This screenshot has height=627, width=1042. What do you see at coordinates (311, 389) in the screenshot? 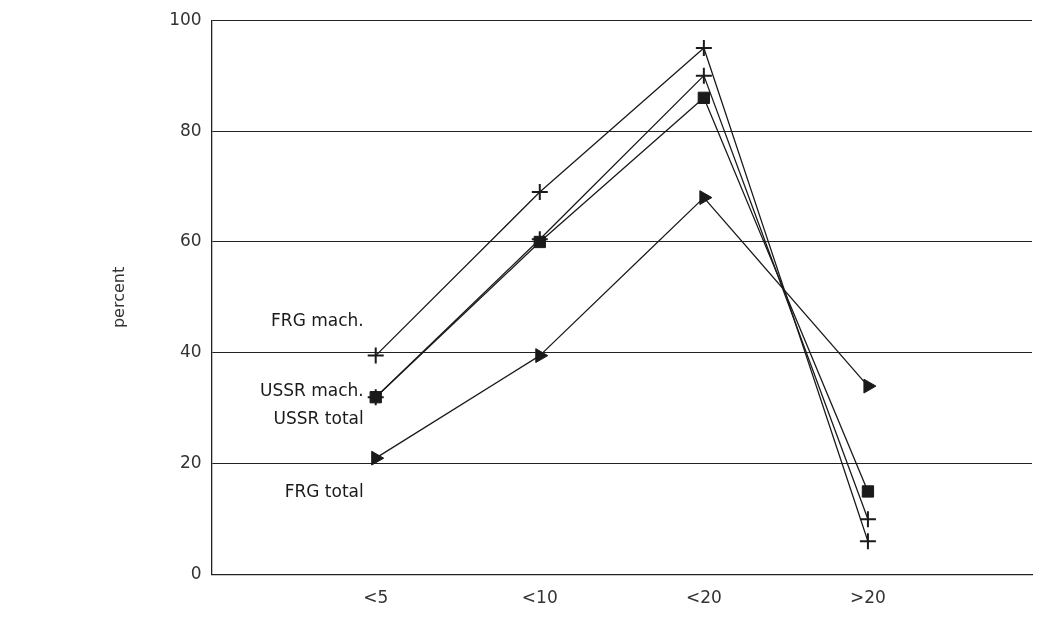
I see `series-label: USSR mach.` at bounding box center [311, 389].